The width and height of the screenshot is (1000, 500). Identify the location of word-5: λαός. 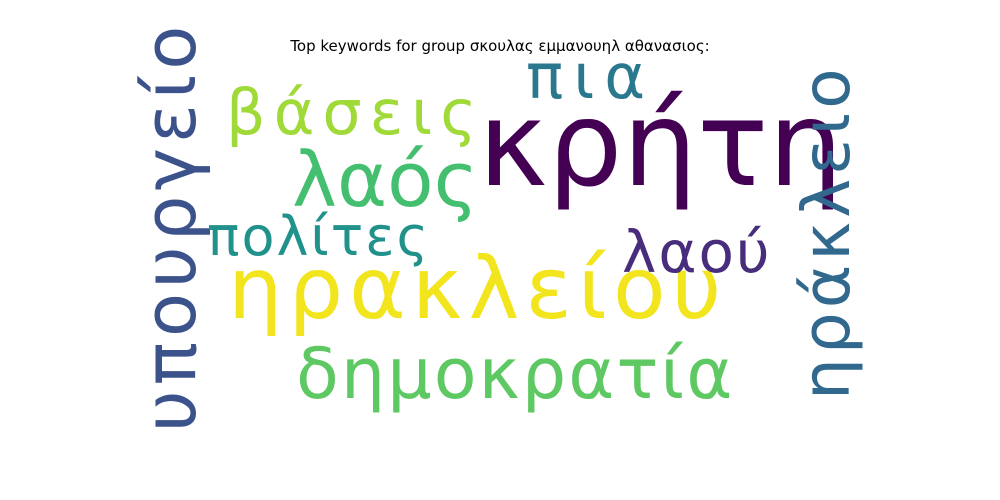
(385, 179).